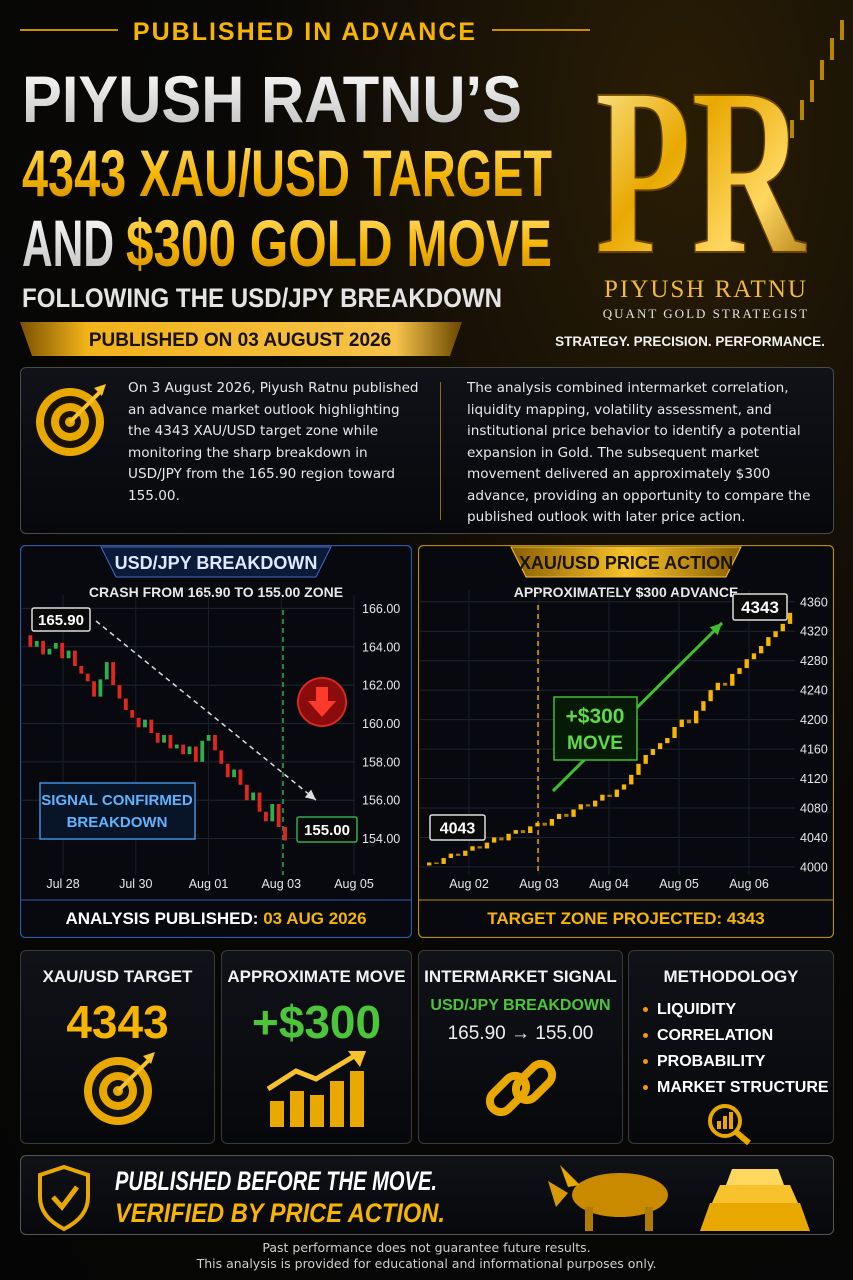  What do you see at coordinates (738, 1062) in the screenshot?
I see `method-item: PROBABILITY` at bounding box center [738, 1062].